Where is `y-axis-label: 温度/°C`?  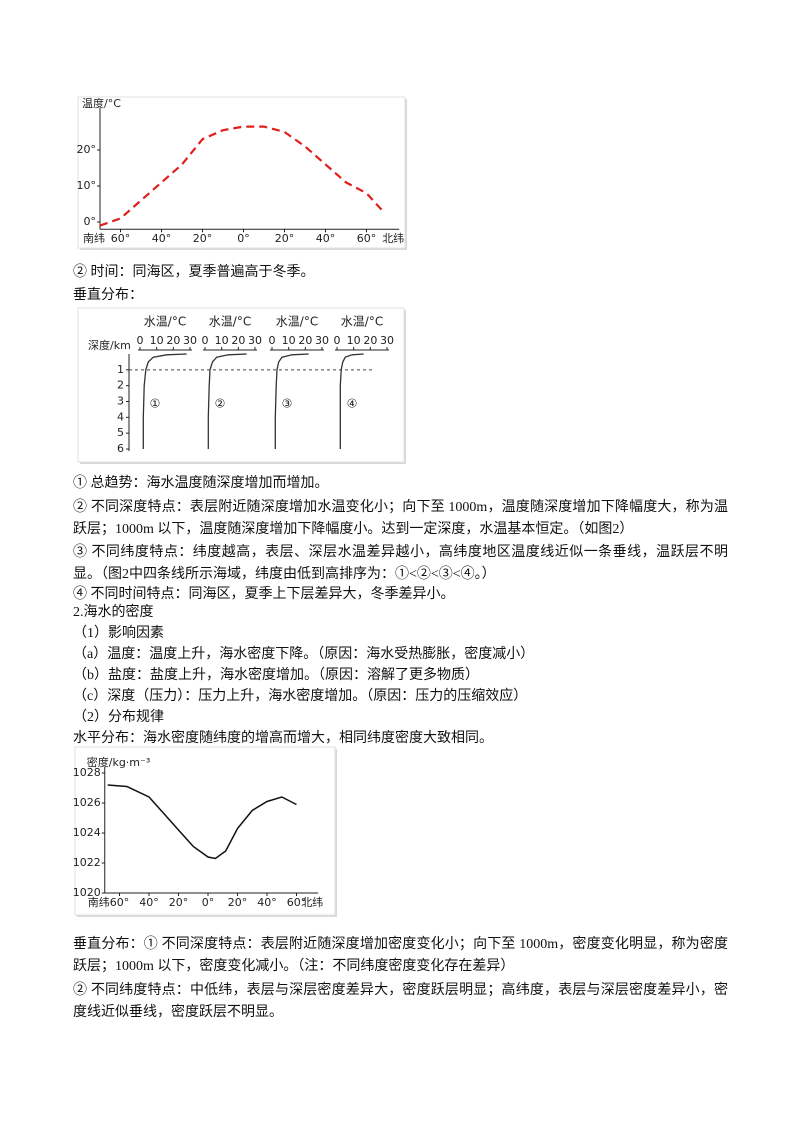 y-axis-label: 温度/°C is located at coordinates (101, 103).